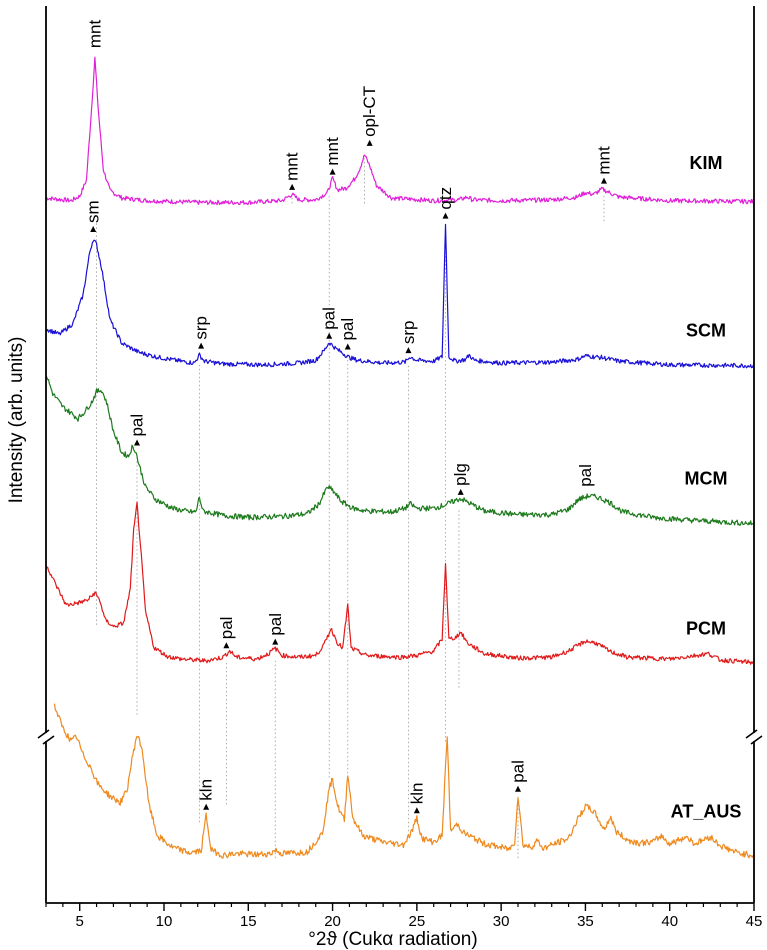  I want to click on x-axis-label: °2ϑ (Cukα radiation), so click(392, 939).